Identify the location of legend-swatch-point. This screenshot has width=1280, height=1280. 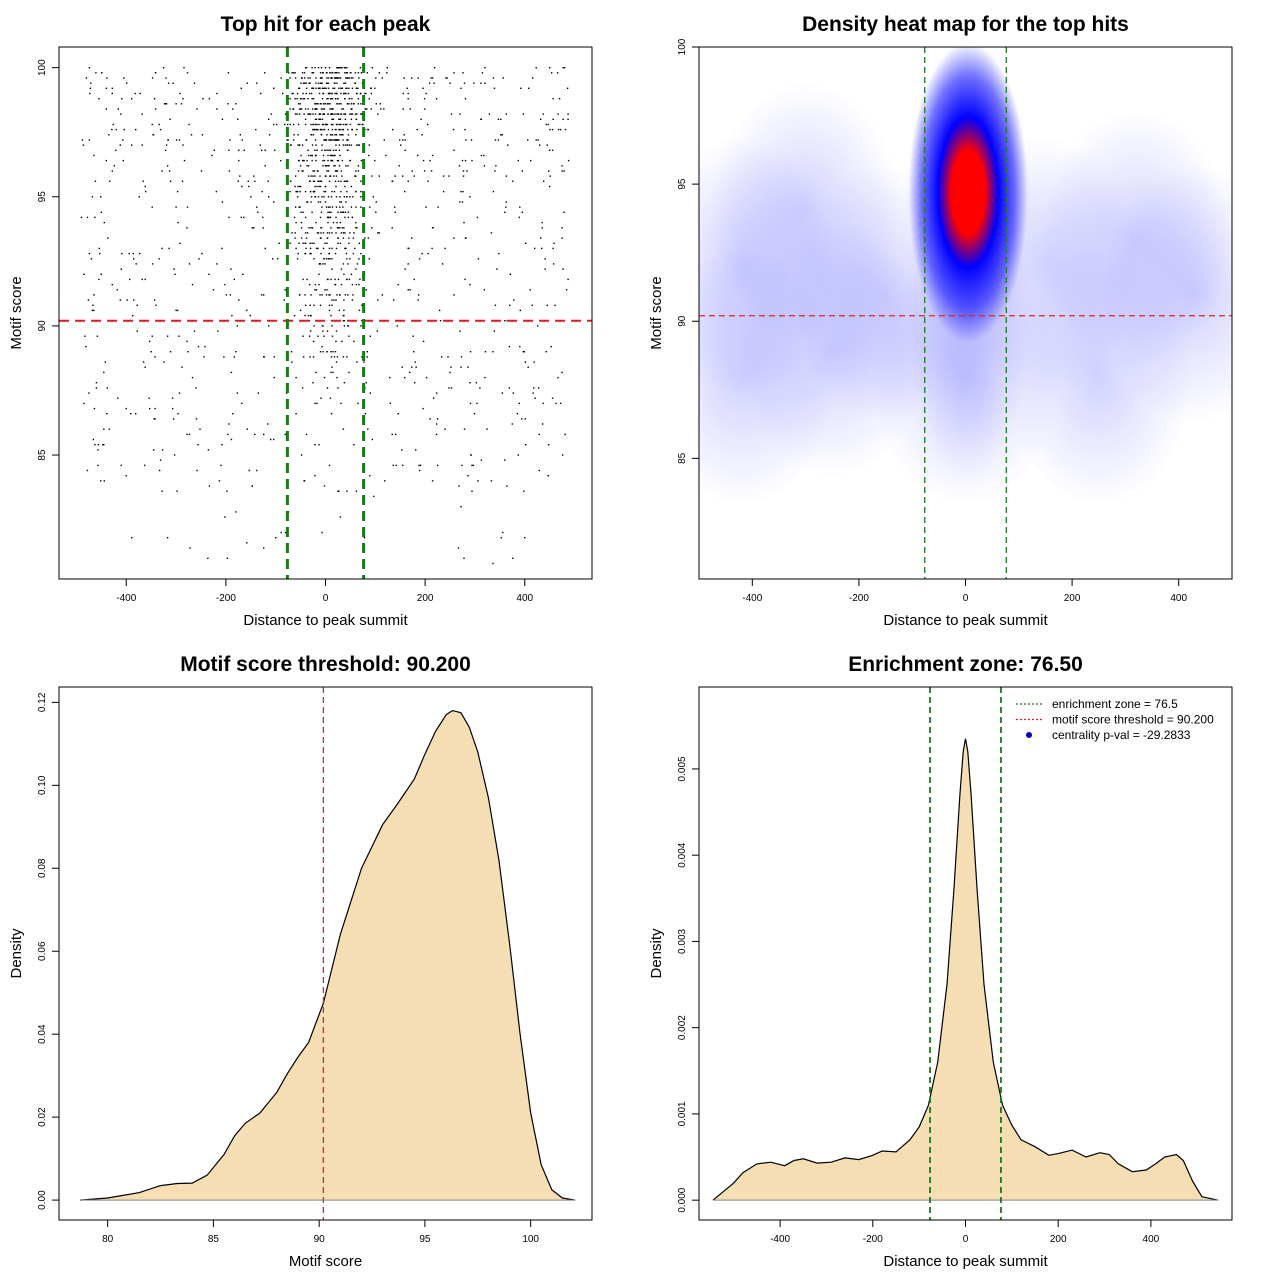
(1029, 735).